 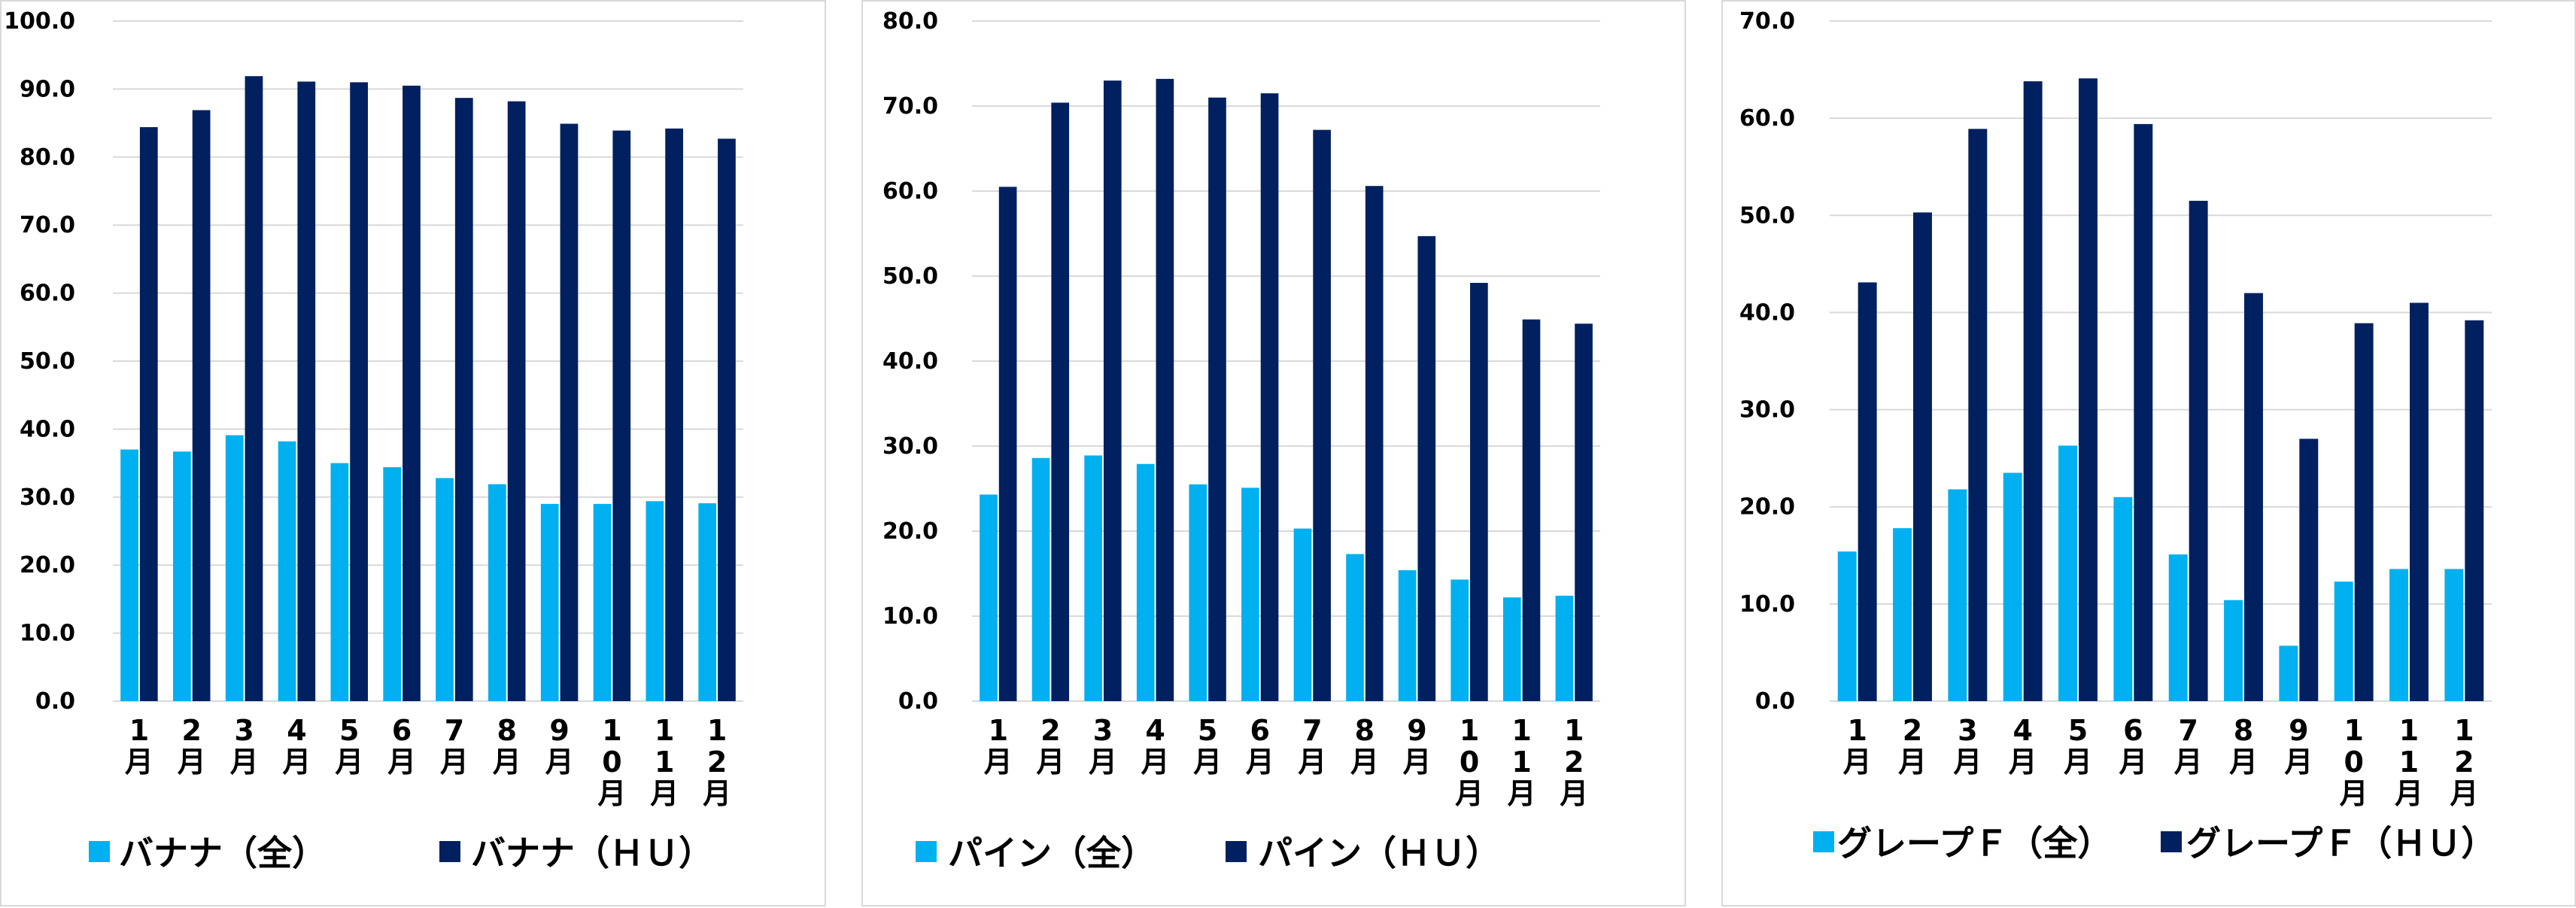 I want to click on y-tick-label: 90.0, so click(x=47, y=89).